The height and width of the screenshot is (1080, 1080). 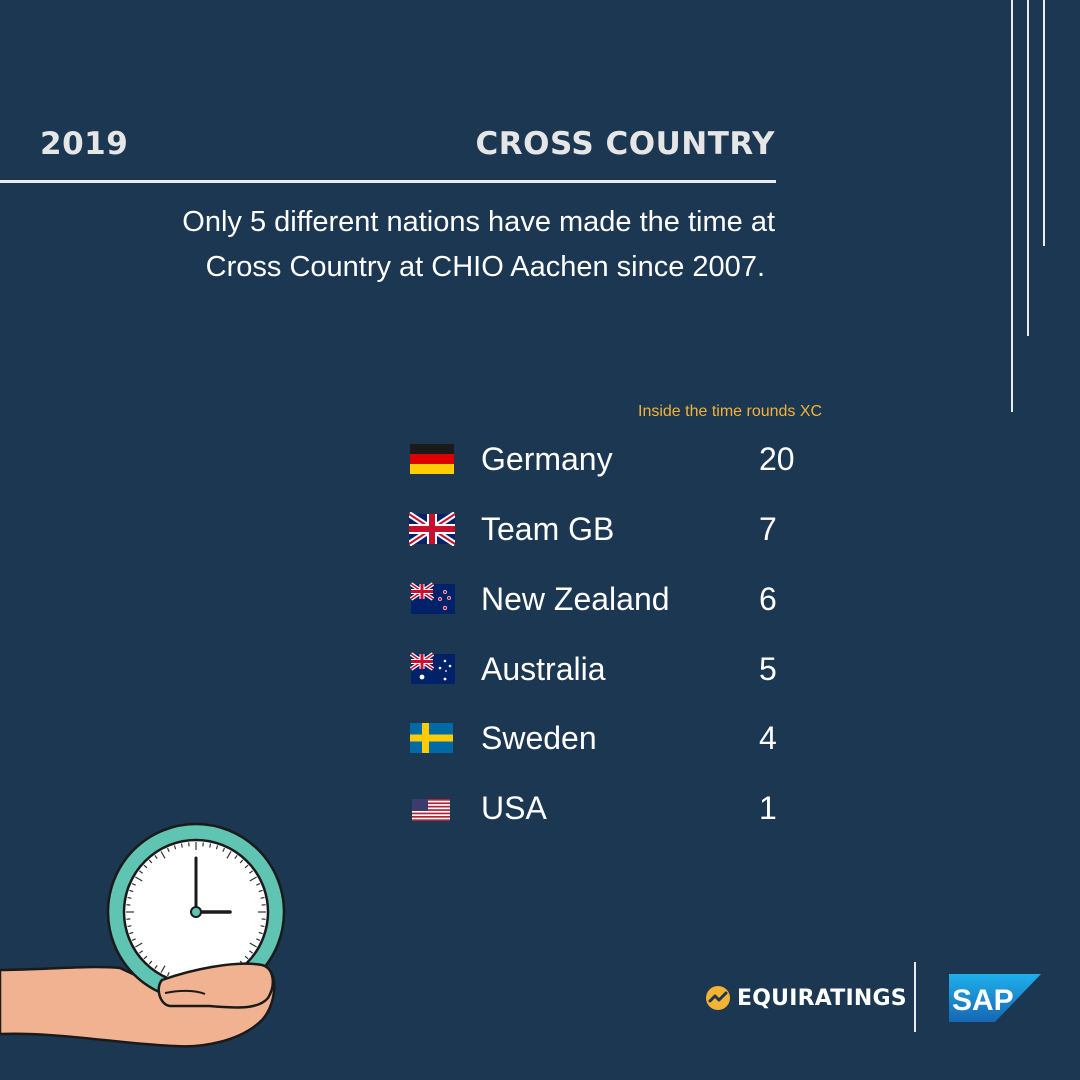 I want to click on sap-label: SAP, so click(x=983, y=1000).